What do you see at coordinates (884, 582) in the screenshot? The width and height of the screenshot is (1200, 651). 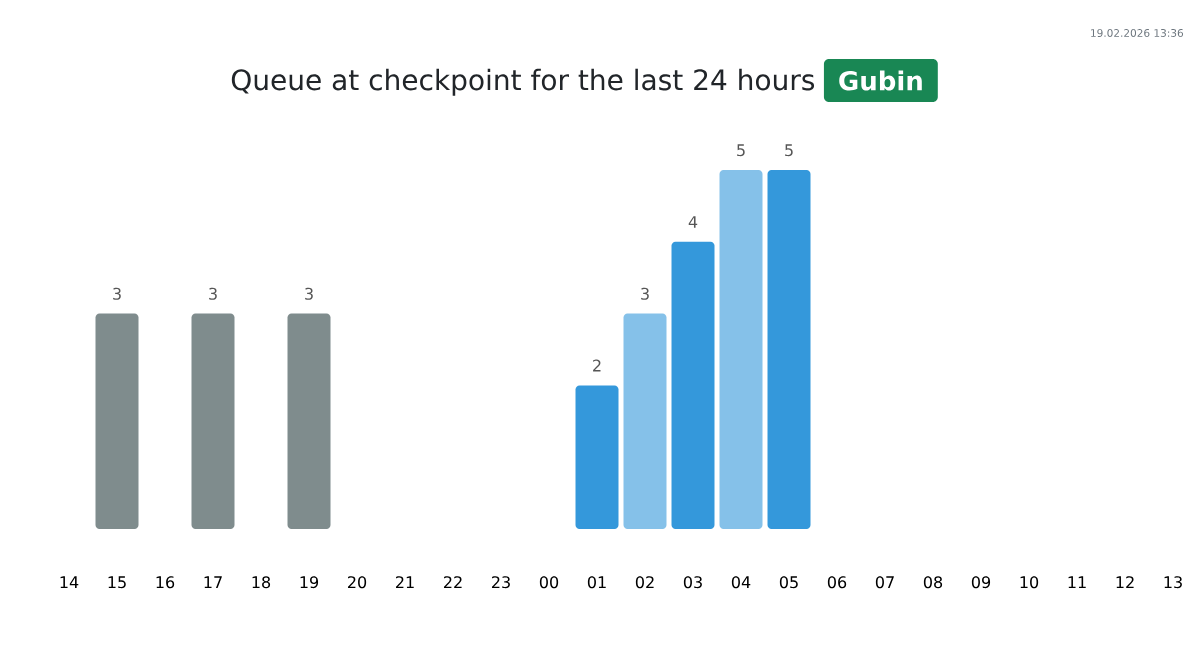 I see `x-tick-label: 07` at bounding box center [884, 582].